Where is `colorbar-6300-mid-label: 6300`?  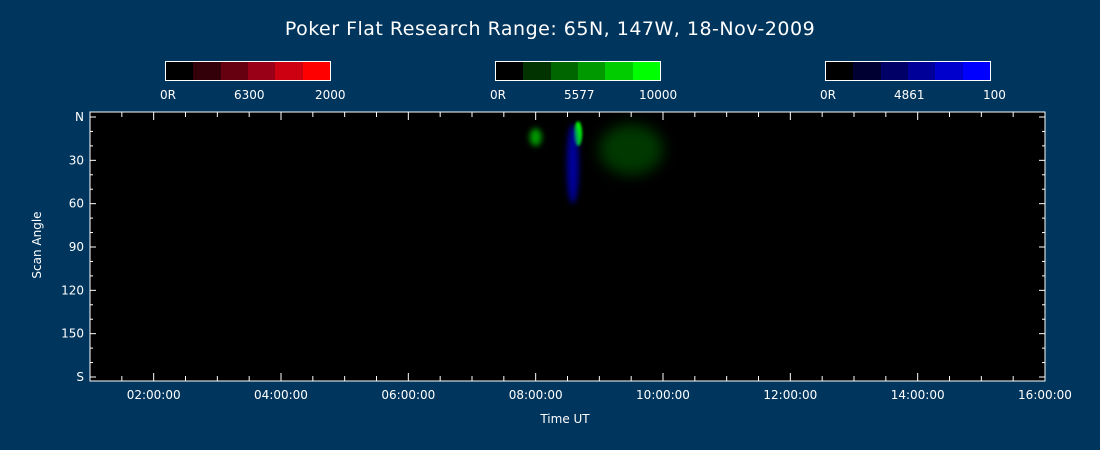
colorbar-6300-mid-label: 6300 is located at coordinates (249, 95).